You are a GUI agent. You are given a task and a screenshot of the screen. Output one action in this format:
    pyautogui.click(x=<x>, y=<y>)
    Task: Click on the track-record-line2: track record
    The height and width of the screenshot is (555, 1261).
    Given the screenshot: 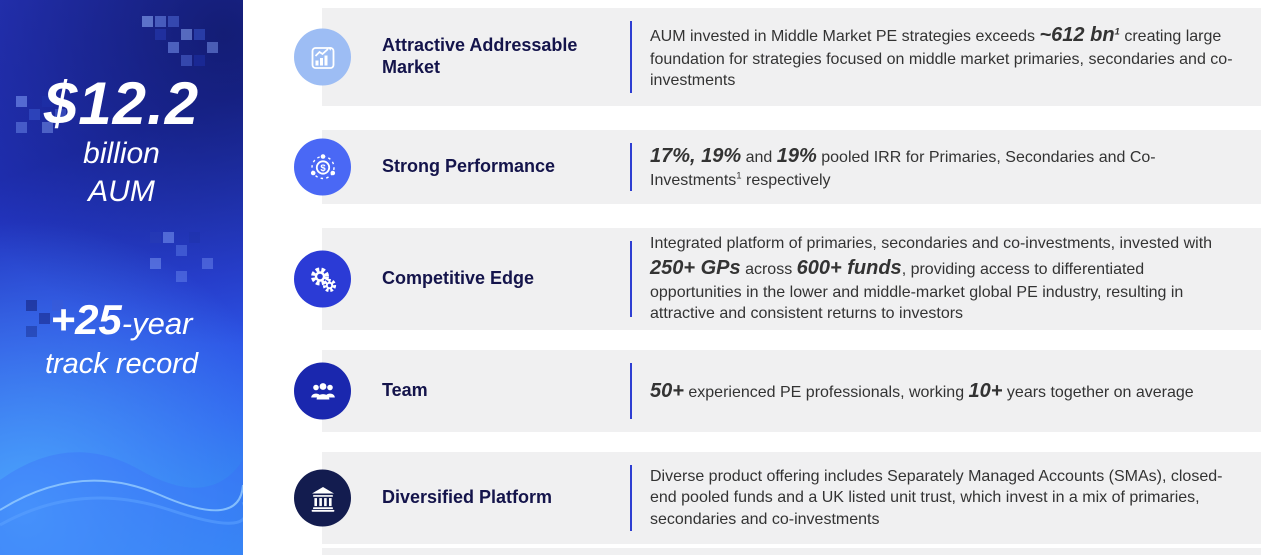 What is the action you would take?
    pyautogui.click(x=121, y=364)
    